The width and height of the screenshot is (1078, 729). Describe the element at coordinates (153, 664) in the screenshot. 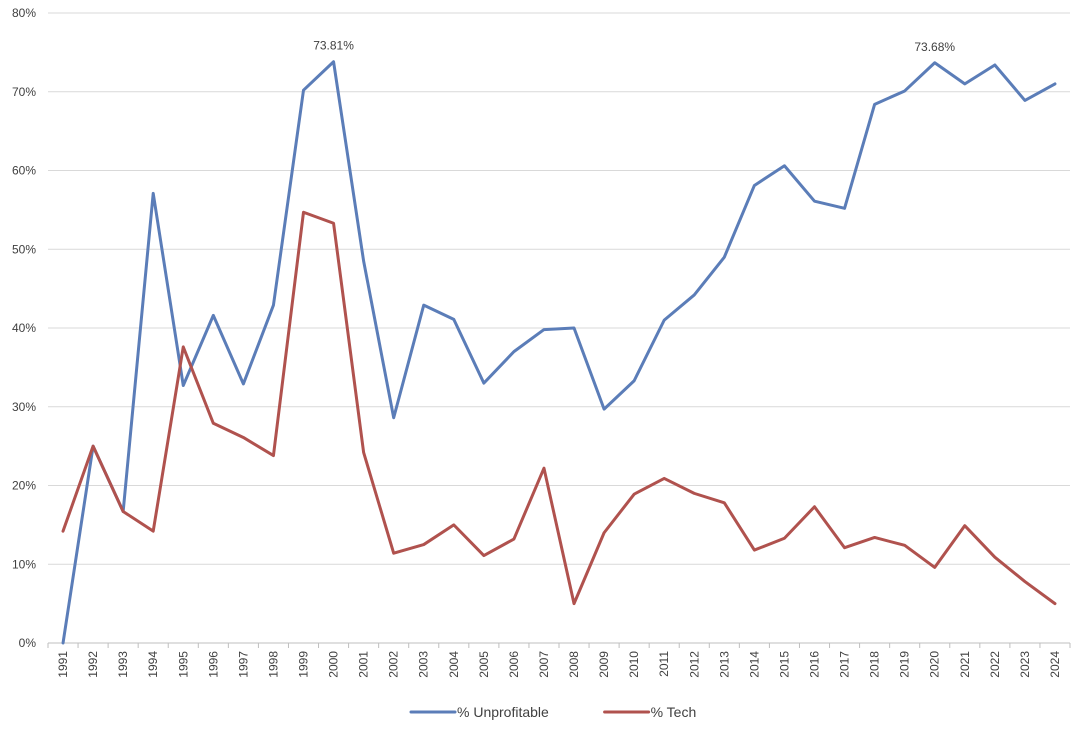

I see `x-tick-label: 1994` at that location.